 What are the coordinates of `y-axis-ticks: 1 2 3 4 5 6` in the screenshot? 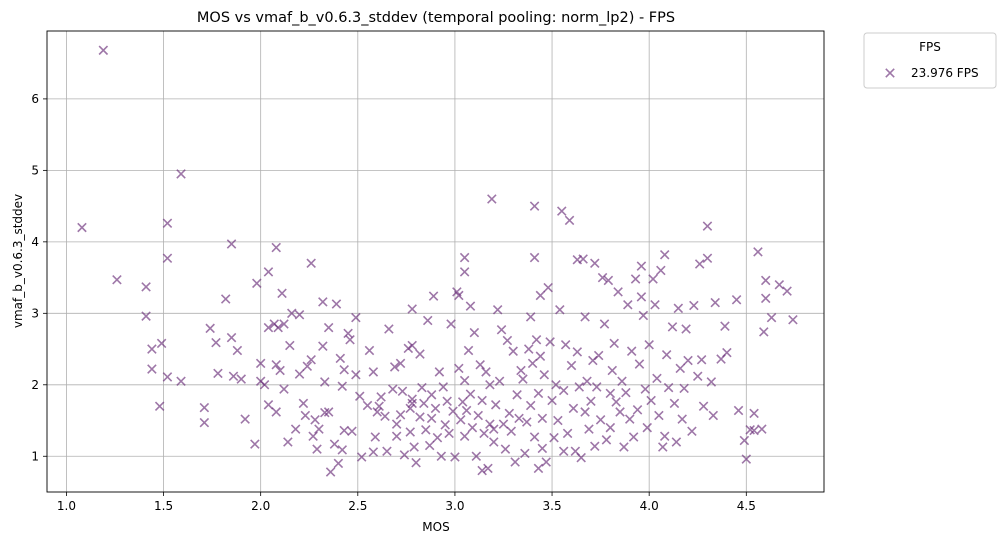 It's located at (39, 277).